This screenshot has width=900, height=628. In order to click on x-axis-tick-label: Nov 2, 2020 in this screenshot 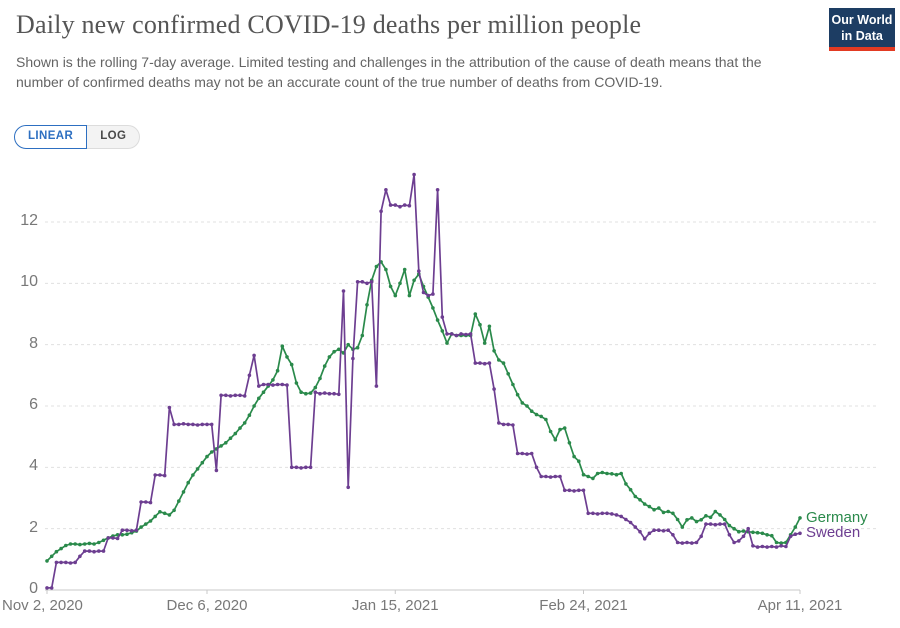, I will do `click(42, 605)`.